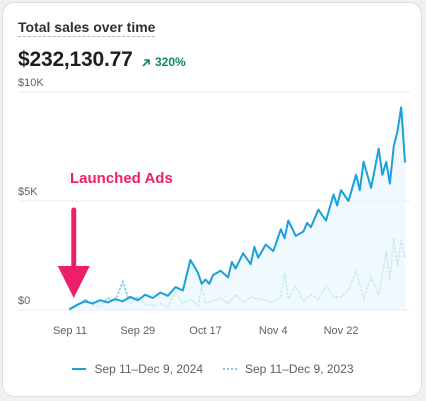 The image size is (426, 401). What do you see at coordinates (230, 369) in the screenshot?
I see `legend-swatch-dotted` at bounding box center [230, 369].